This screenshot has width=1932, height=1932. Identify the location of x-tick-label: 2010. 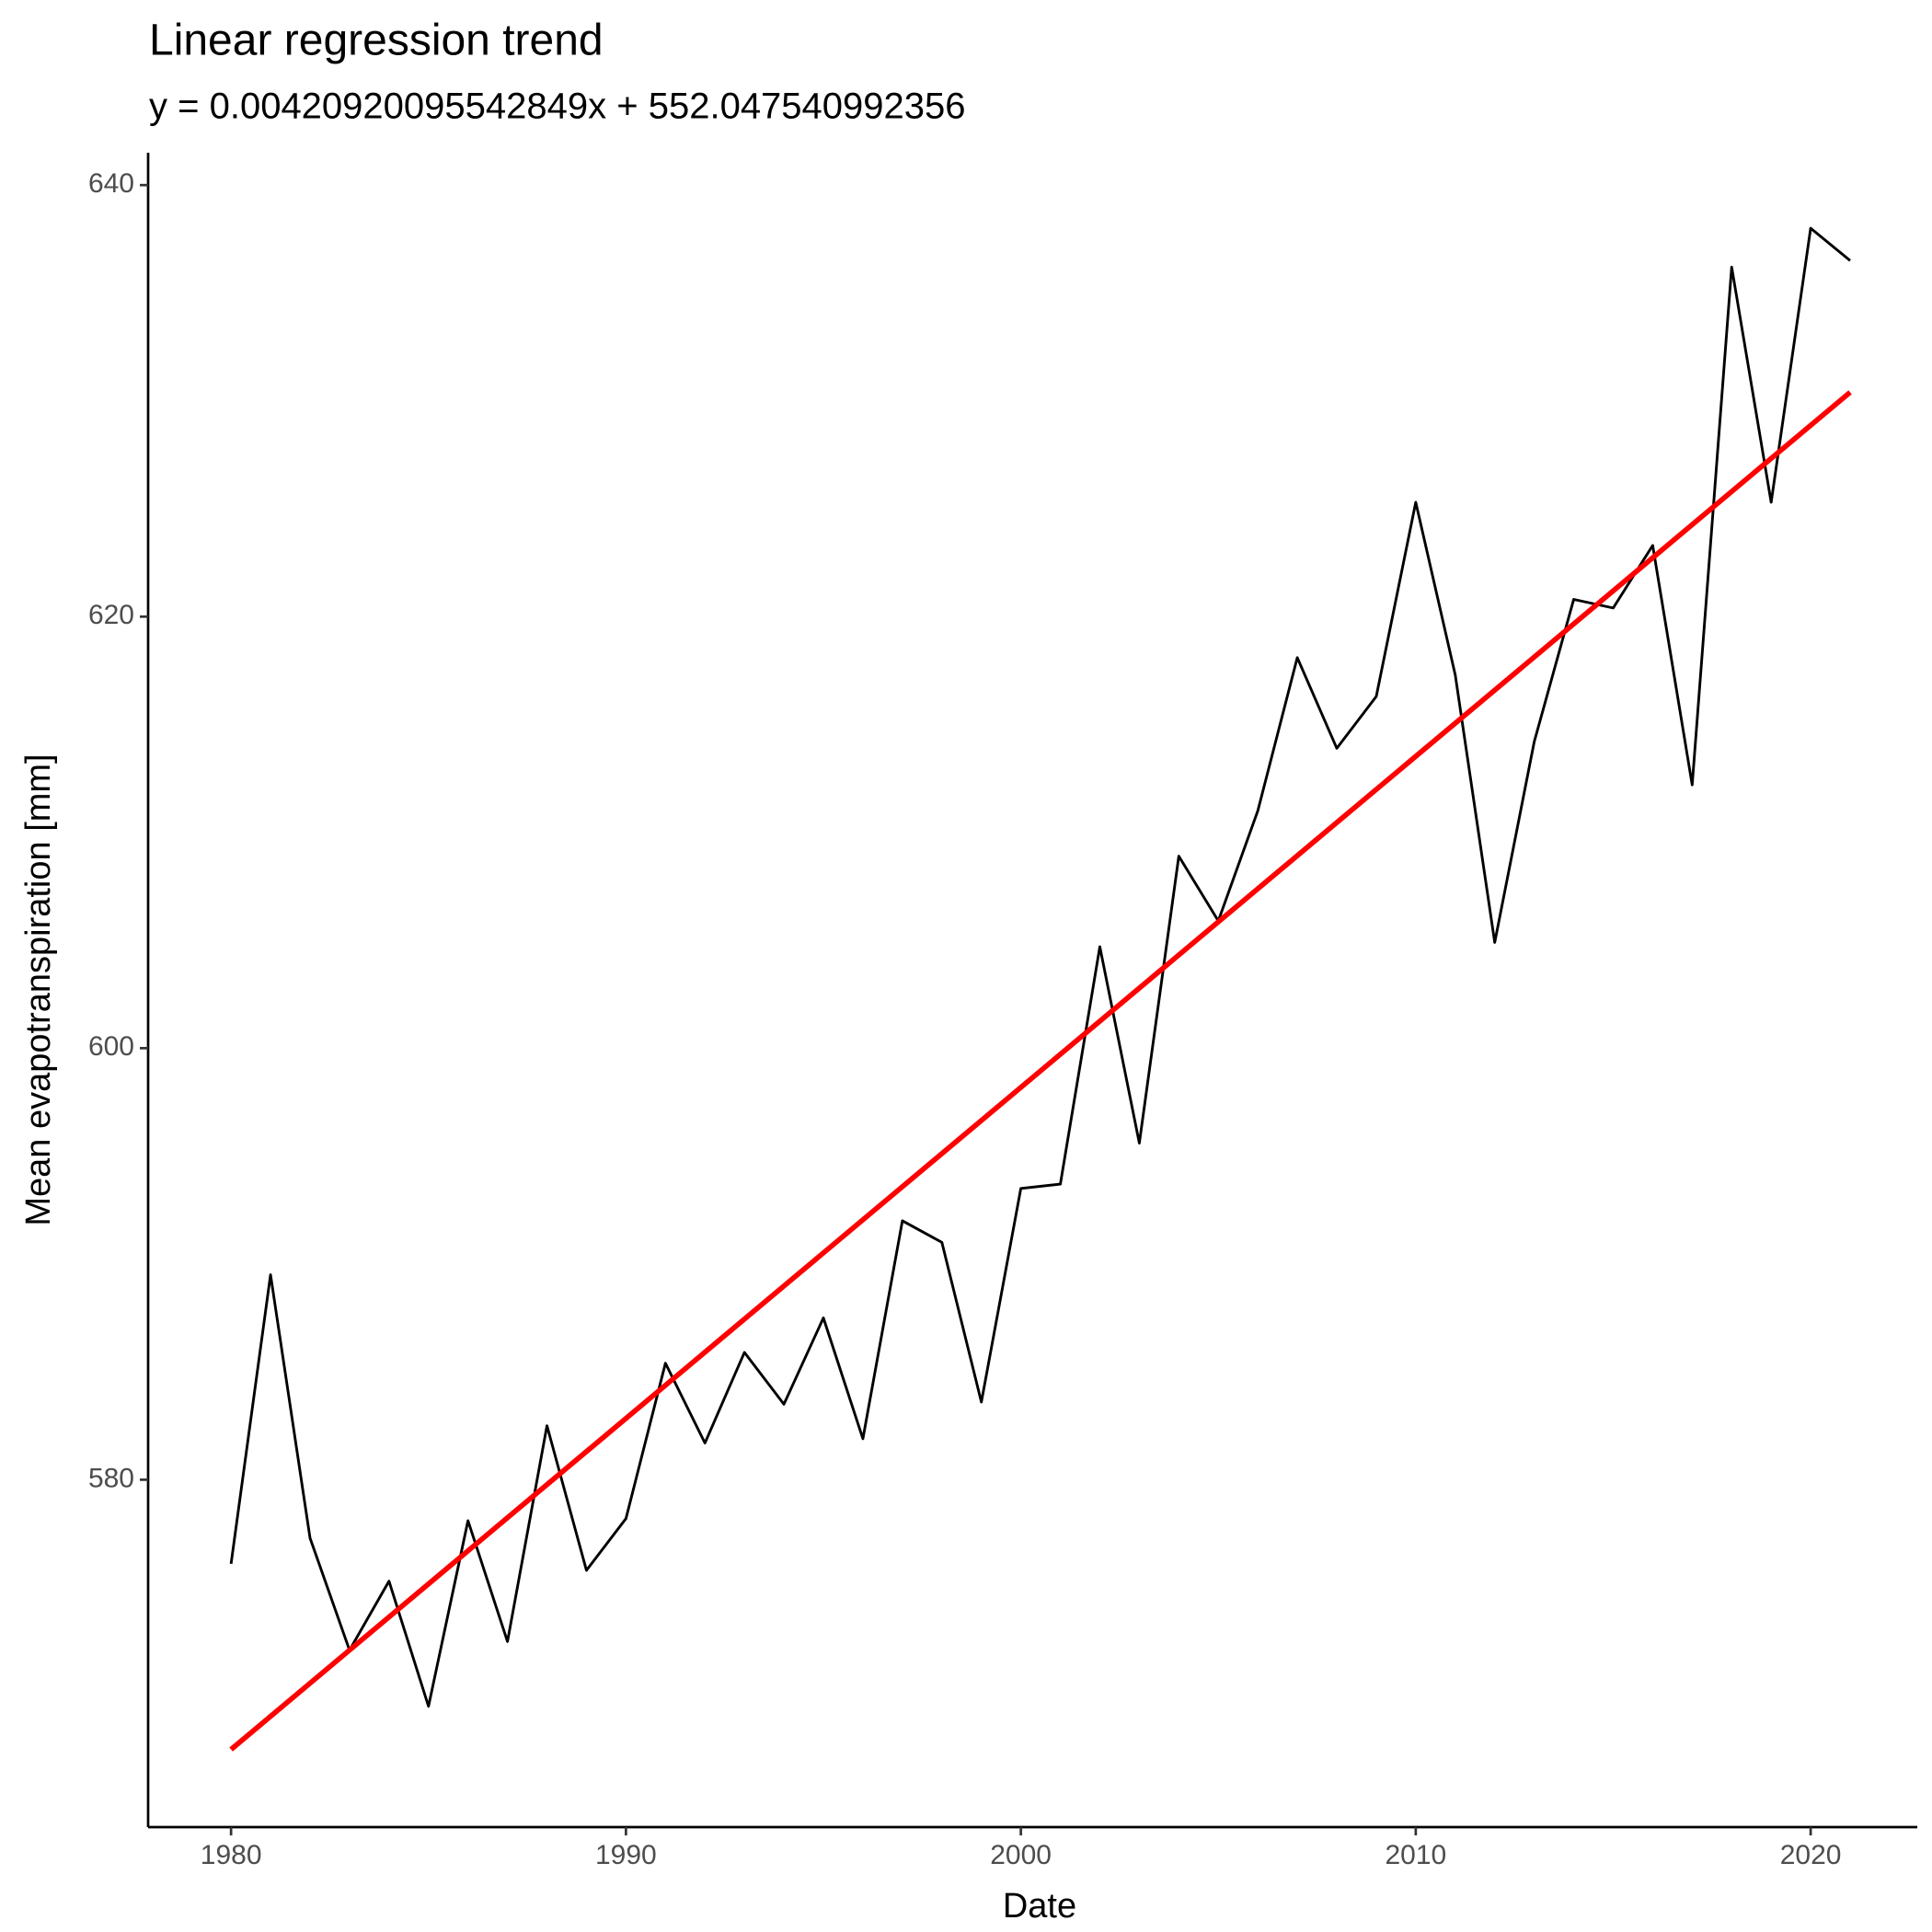
(1415, 1855).